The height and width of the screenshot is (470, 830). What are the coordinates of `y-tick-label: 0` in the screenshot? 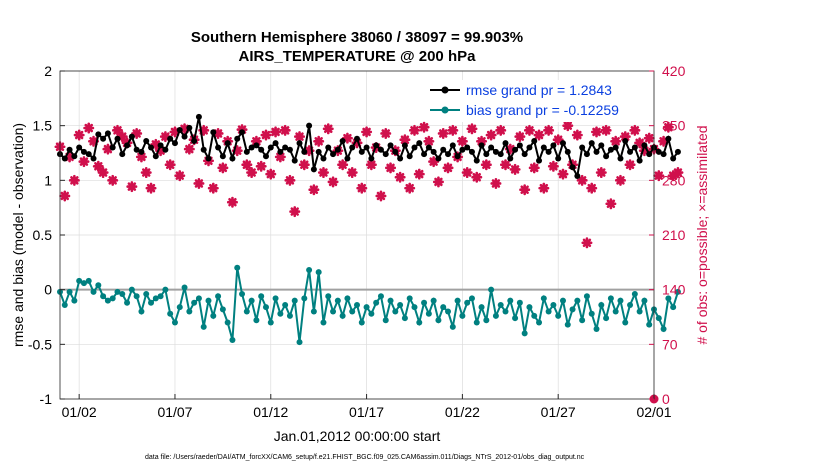 It's located at (48, 290).